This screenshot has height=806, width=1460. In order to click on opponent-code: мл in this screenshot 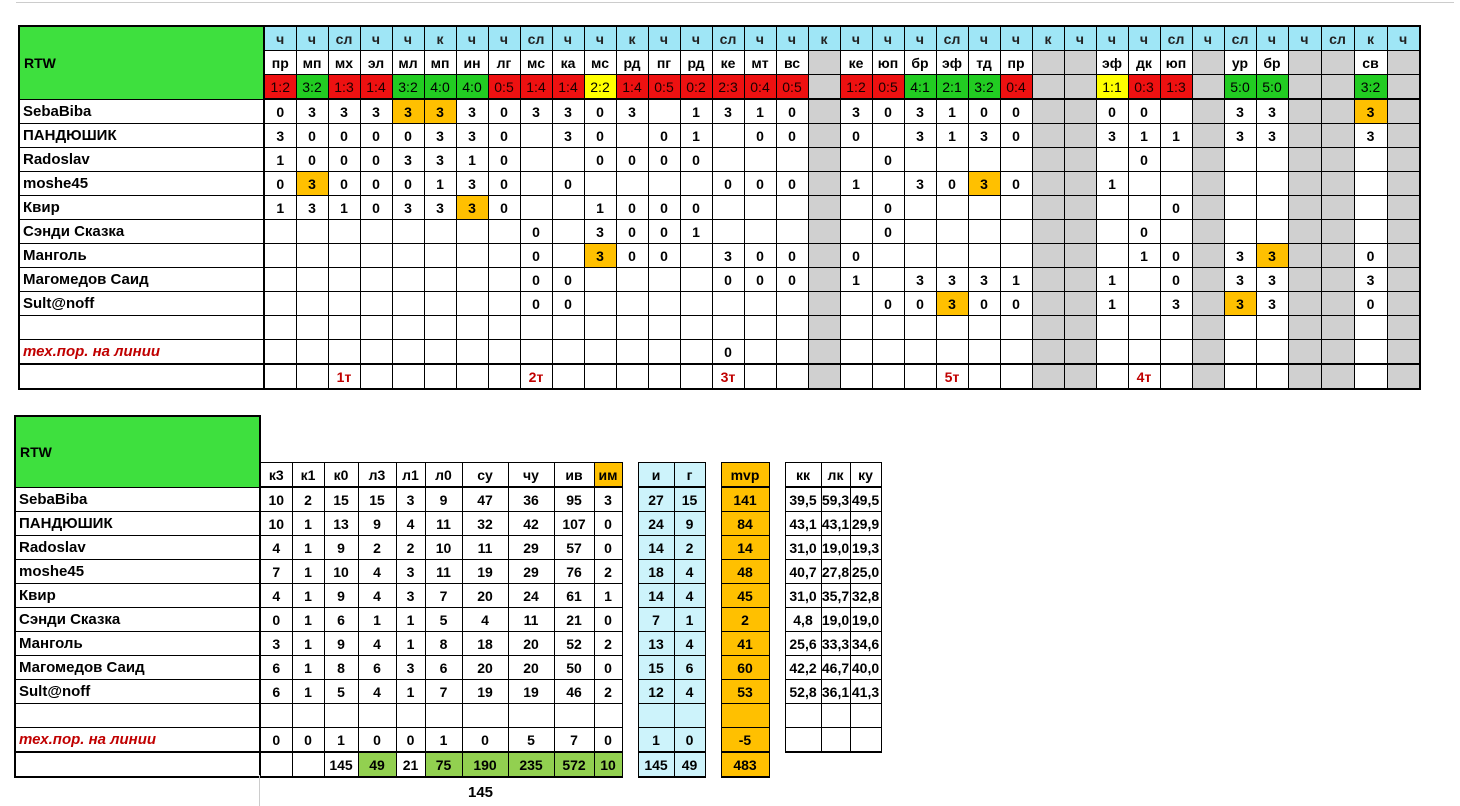, I will do `click(408, 62)`.